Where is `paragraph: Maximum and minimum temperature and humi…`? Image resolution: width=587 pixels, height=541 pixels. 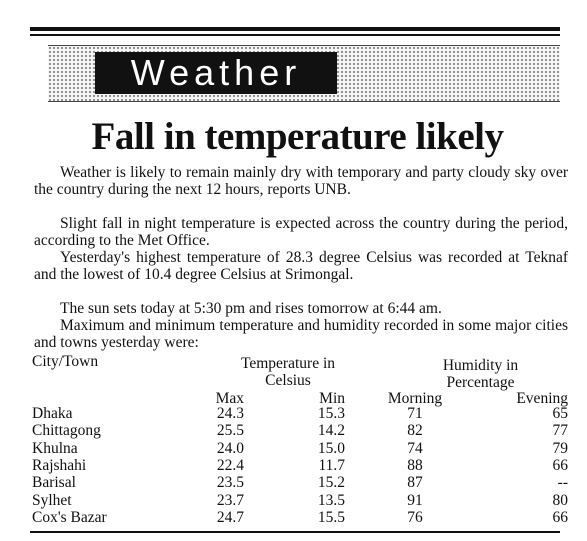 paragraph: Maximum and minimum temperature and humi… is located at coordinates (301, 334).